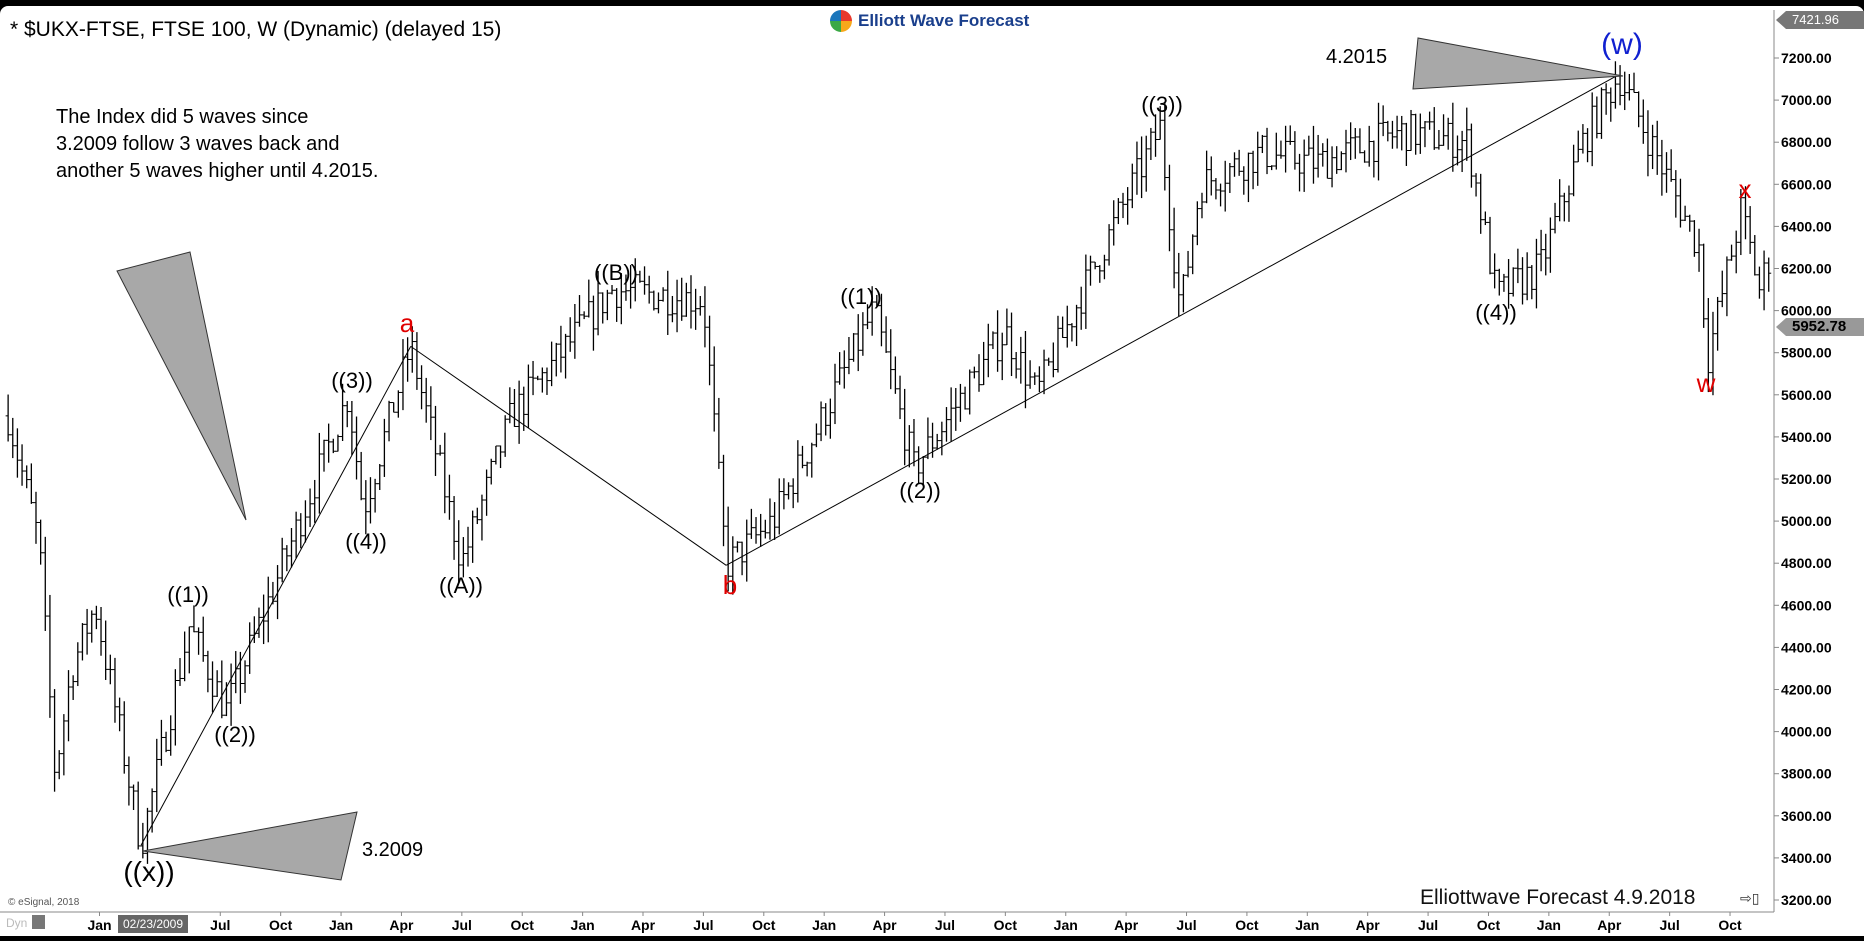 This screenshot has width=1864, height=941. What do you see at coordinates (1806, 816) in the screenshot?
I see `y-tick-label: 3600.00` at bounding box center [1806, 816].